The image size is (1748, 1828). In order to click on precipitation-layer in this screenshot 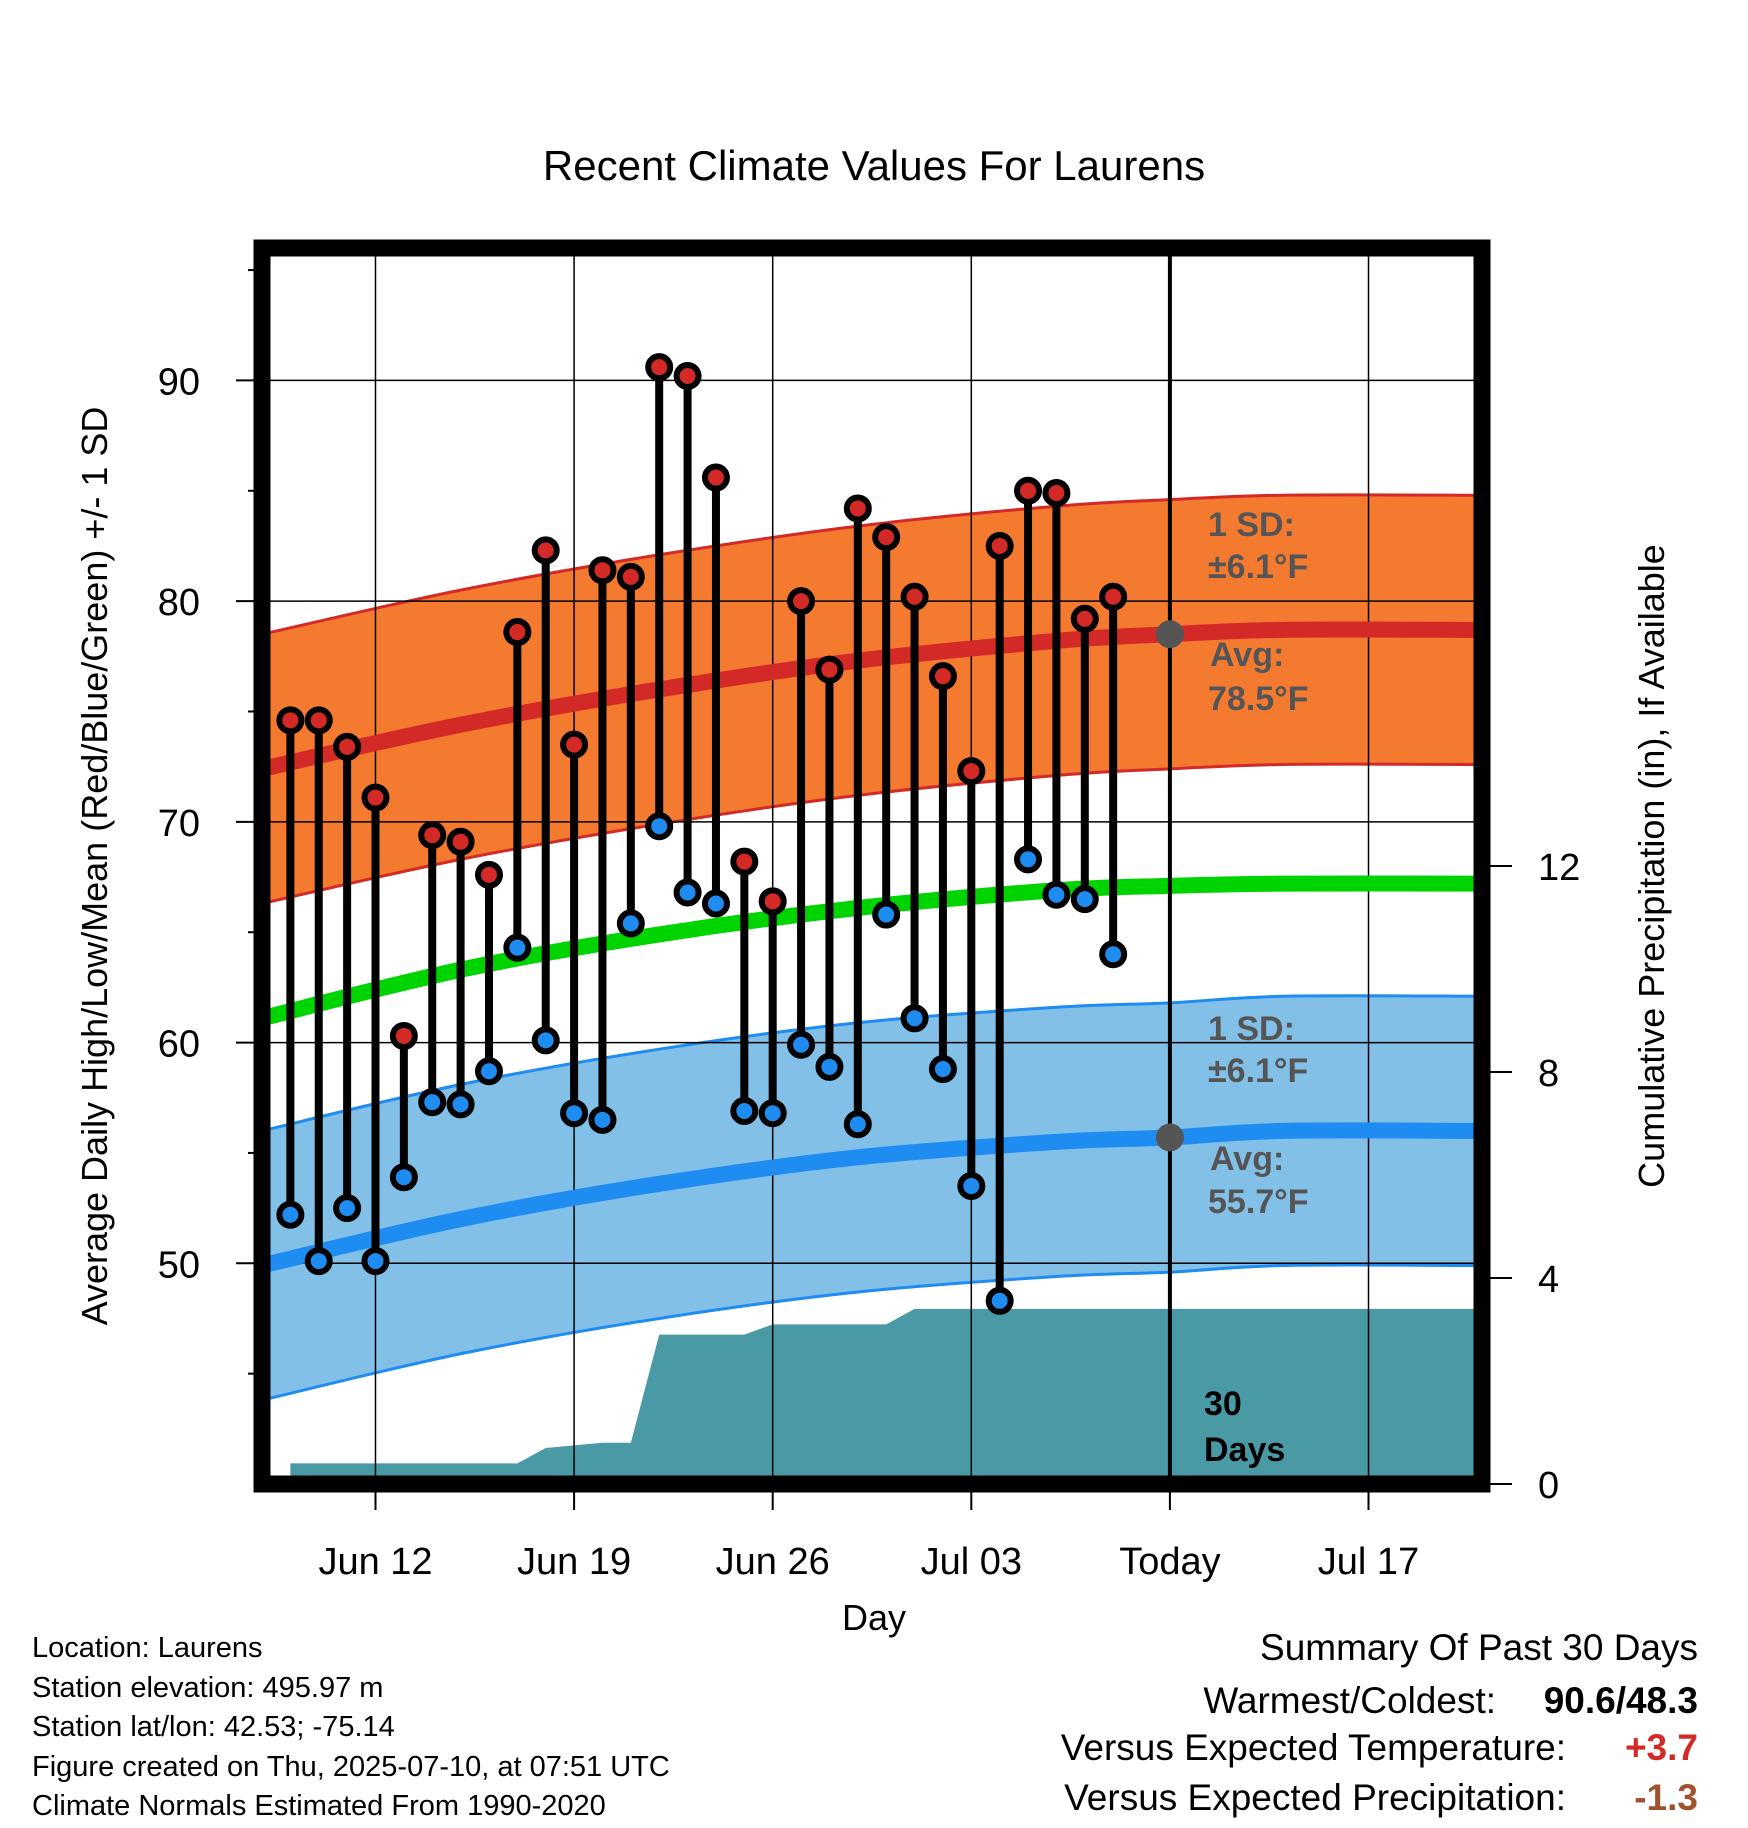, I will do `click(886, 1396)`.